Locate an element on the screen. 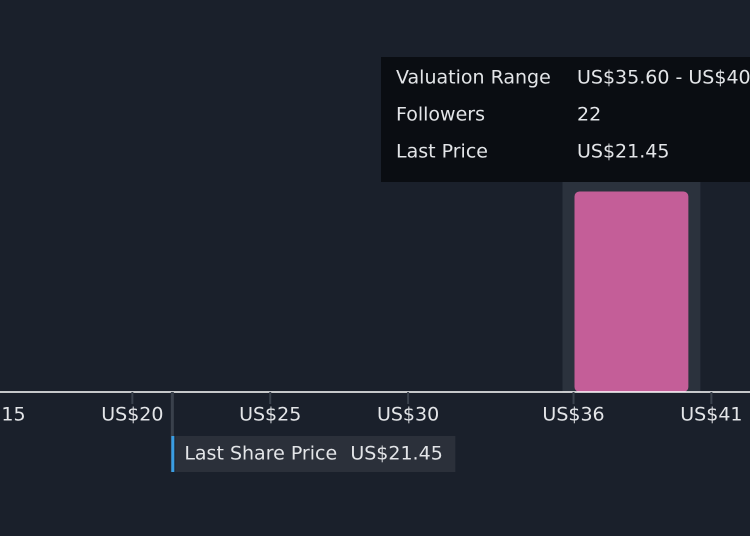 This screenshot has width=750, height=536. last-price-value: US$21.45 is located at coordinates (396, 454).